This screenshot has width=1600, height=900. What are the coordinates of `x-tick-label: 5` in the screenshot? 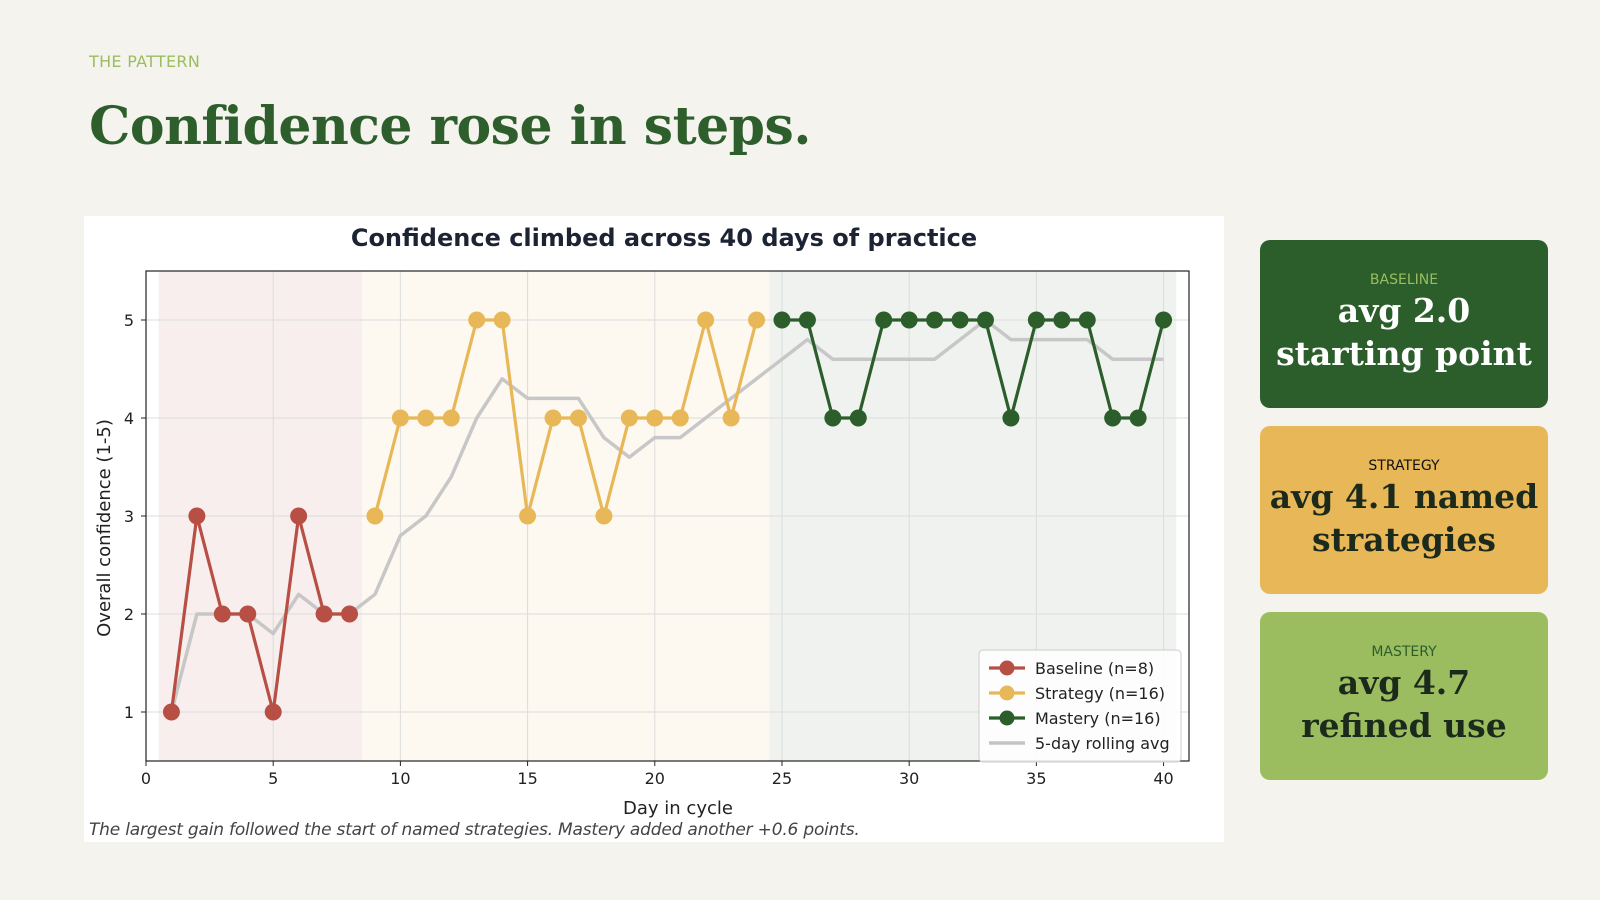 It's located at (273, 778).